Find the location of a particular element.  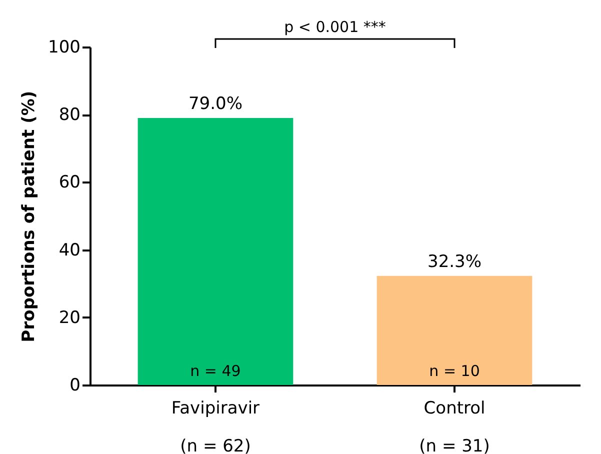

text: p < 0.001 *** is located at coordinates (335, 27).